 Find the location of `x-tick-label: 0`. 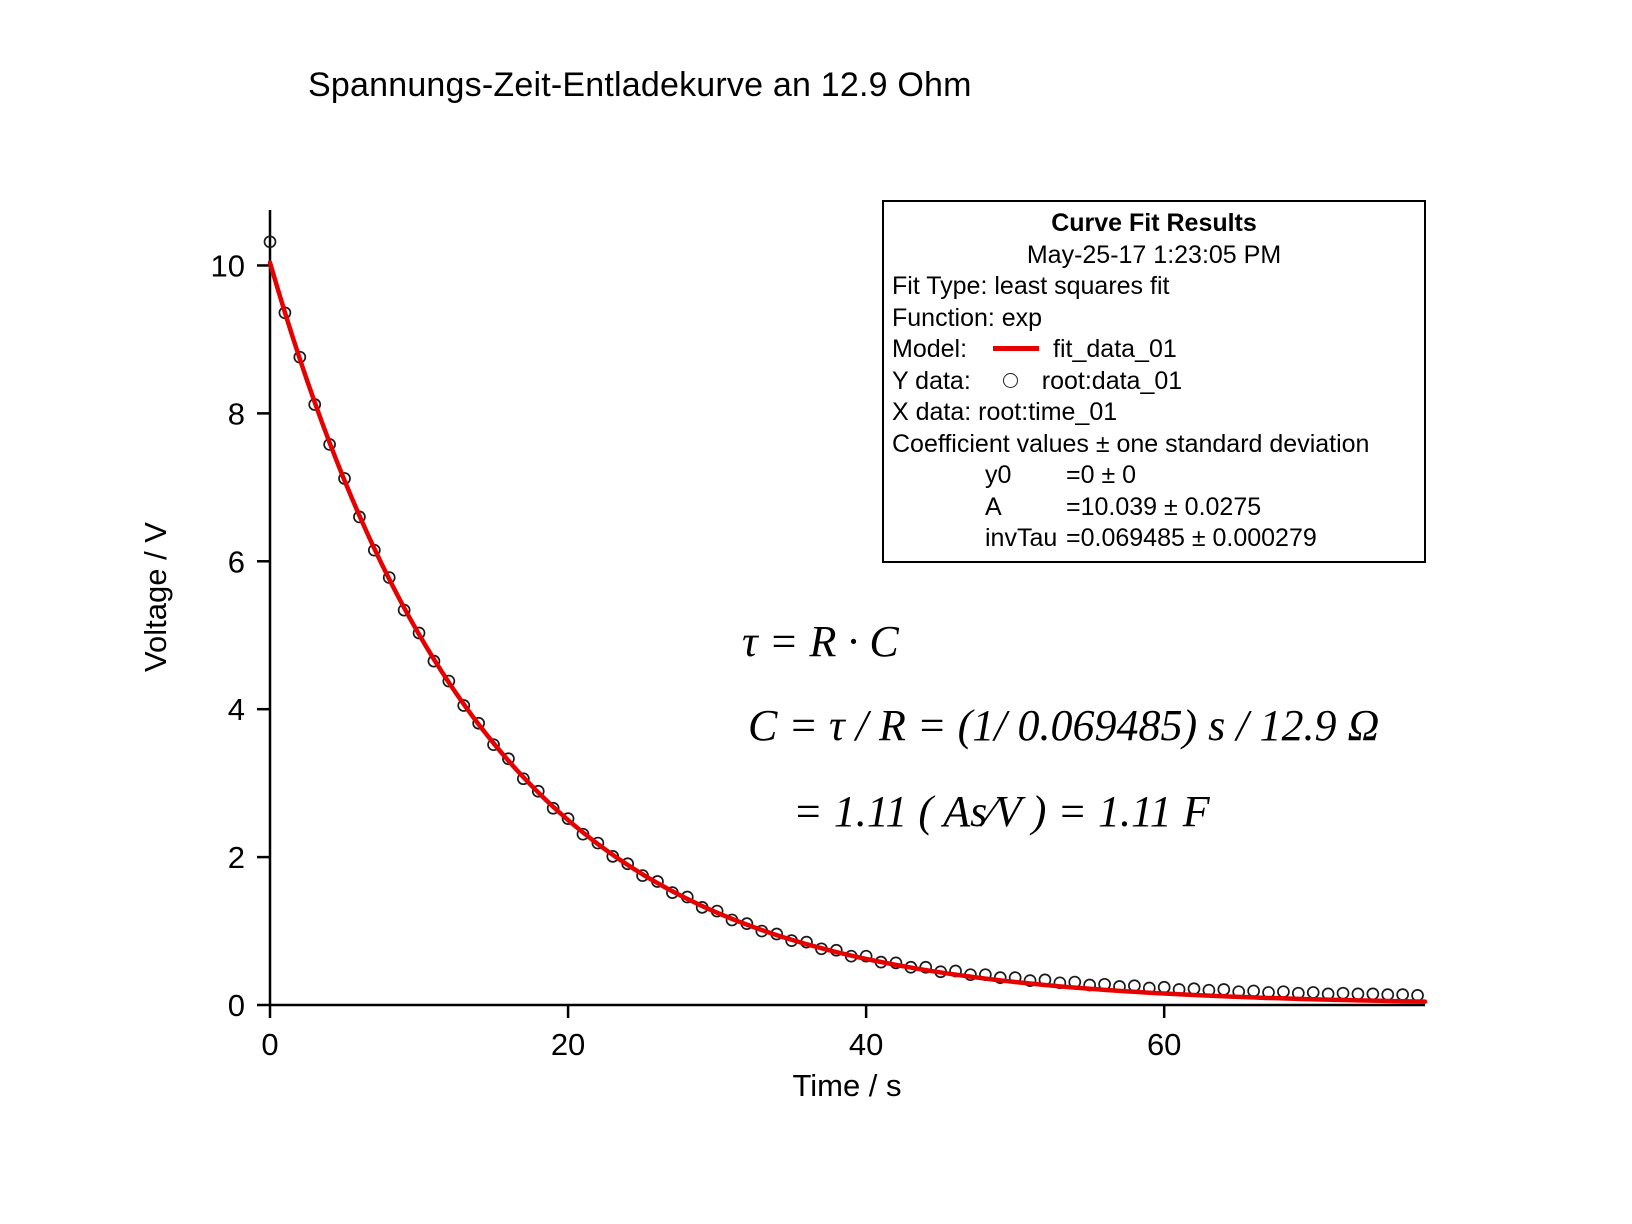

x-tick-label: 0 is located at coordinates (269, 1044).